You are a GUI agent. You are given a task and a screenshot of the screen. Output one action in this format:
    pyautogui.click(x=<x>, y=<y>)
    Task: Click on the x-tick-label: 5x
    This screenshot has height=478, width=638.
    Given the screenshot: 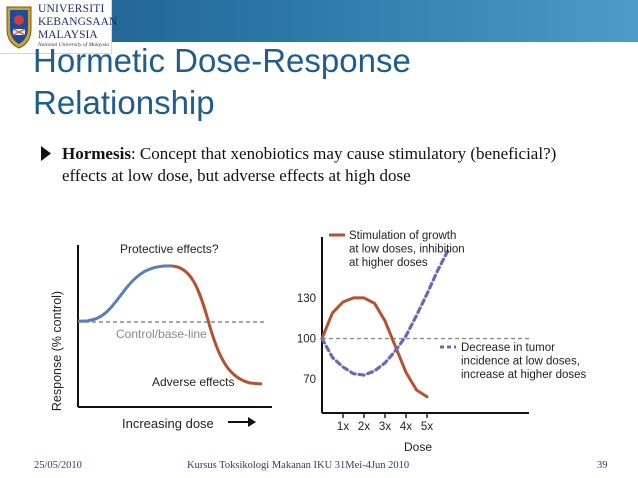 What is the action you would take?
    pyautogui.click(x=427, y=427)
    